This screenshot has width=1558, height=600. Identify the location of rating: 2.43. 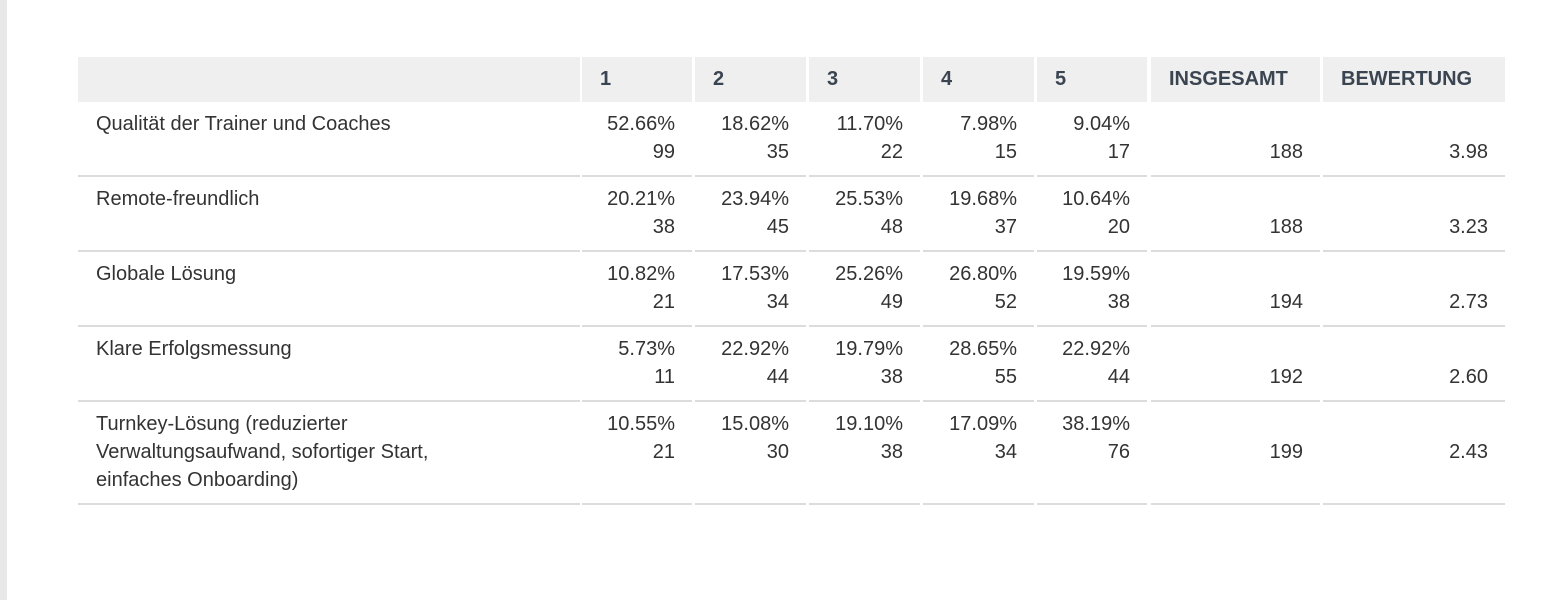
(1468, 452).